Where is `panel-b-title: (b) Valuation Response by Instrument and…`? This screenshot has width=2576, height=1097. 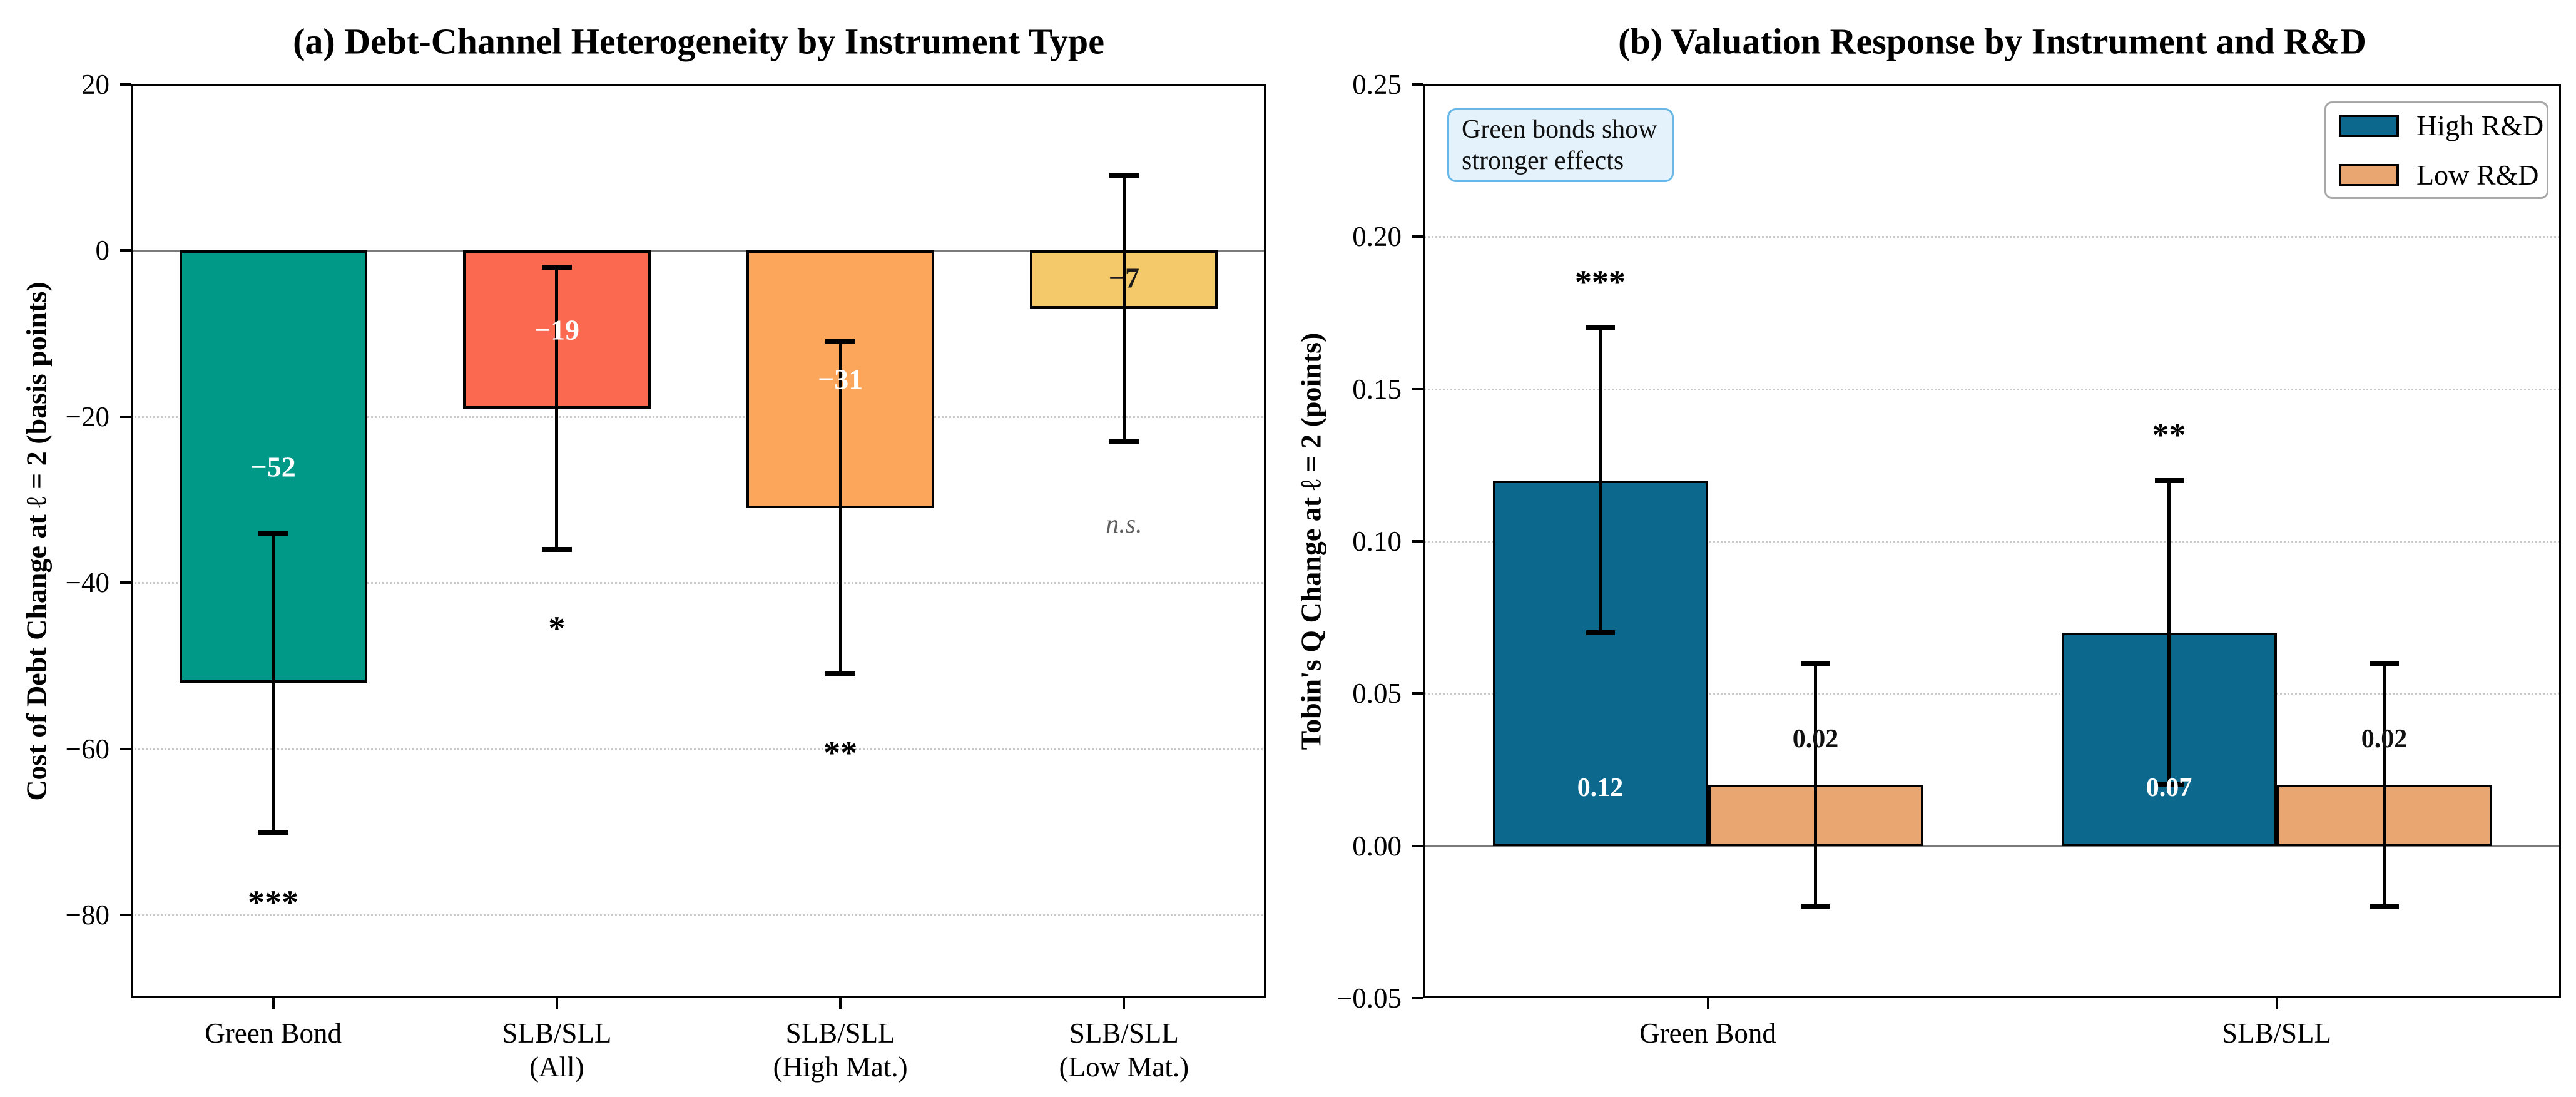 panel-b-title: (b) Valuation Response by Instrument and… is located at coordinates (1992, 41).